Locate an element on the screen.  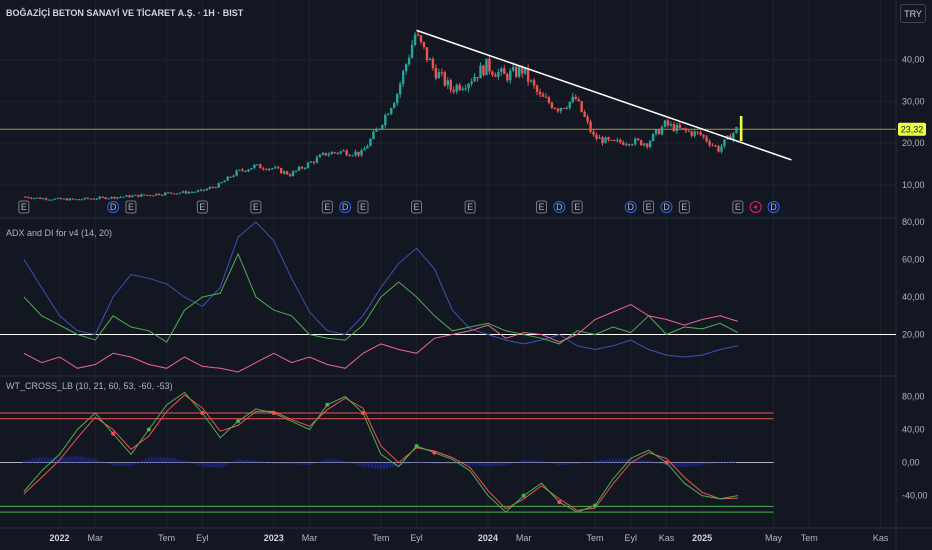
adx-line-diplus is located at coordinates (381, 298).